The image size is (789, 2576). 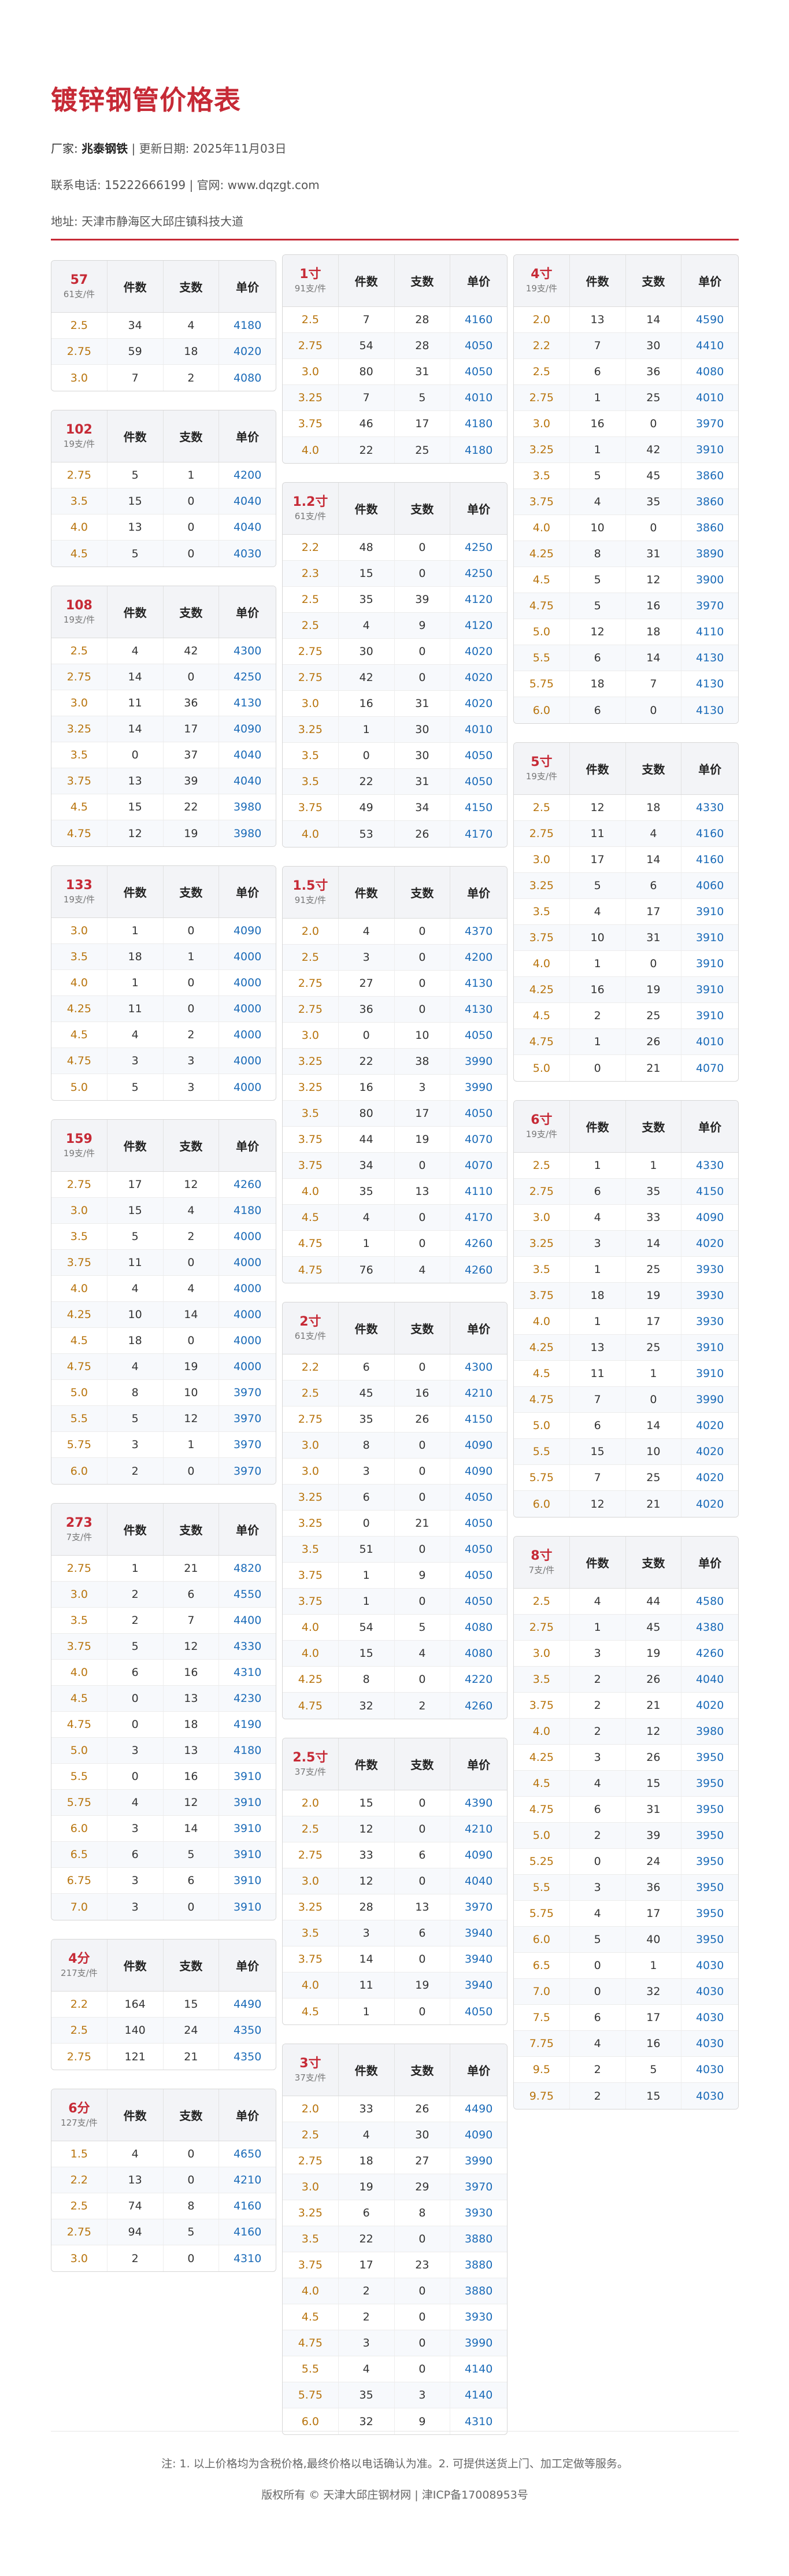 I want to click on pieces-cell: 1, so click(x=192, y=475).